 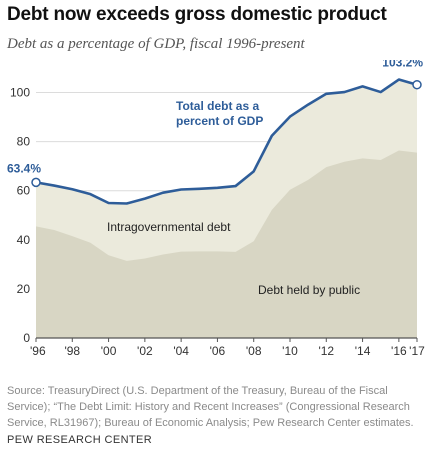 I want to click on x-tick-label: '10, so click(x=290, y=351).